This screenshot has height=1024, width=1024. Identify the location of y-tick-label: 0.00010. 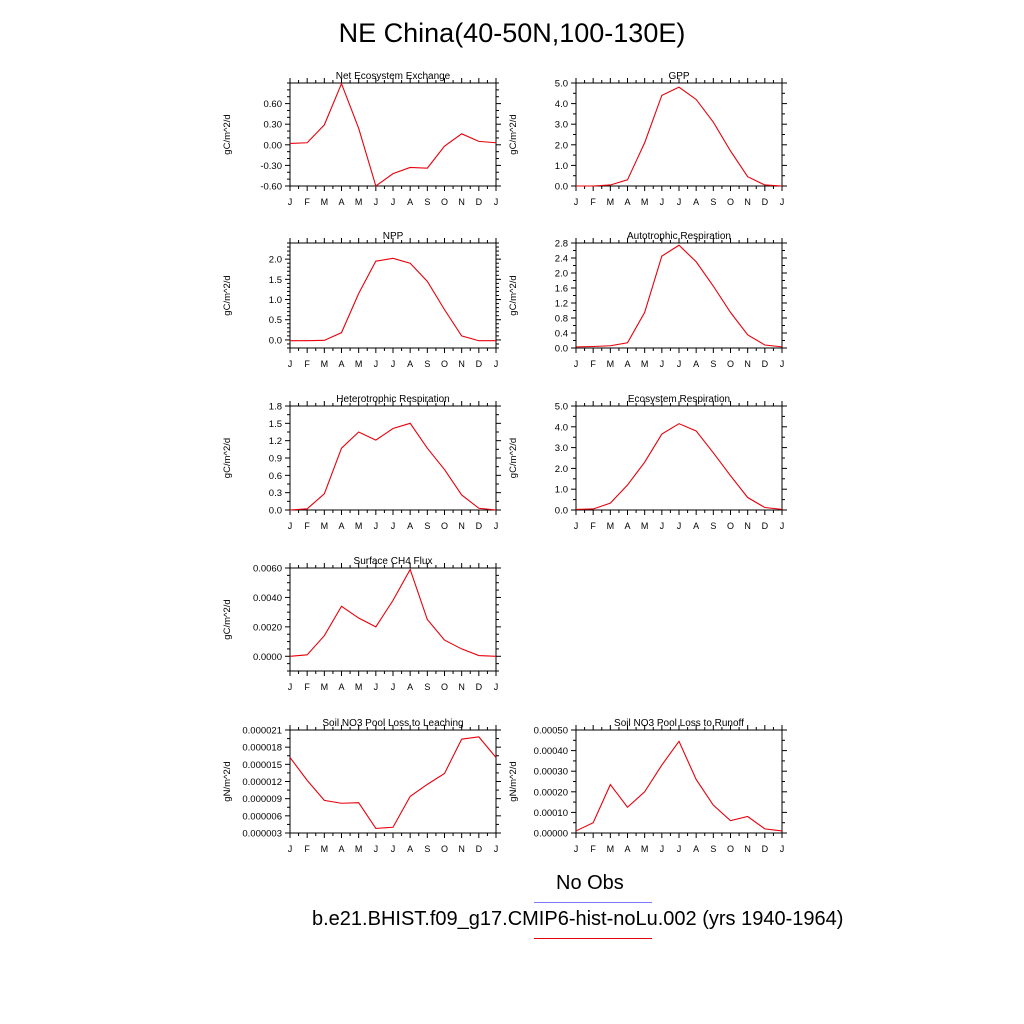
(551, 813).